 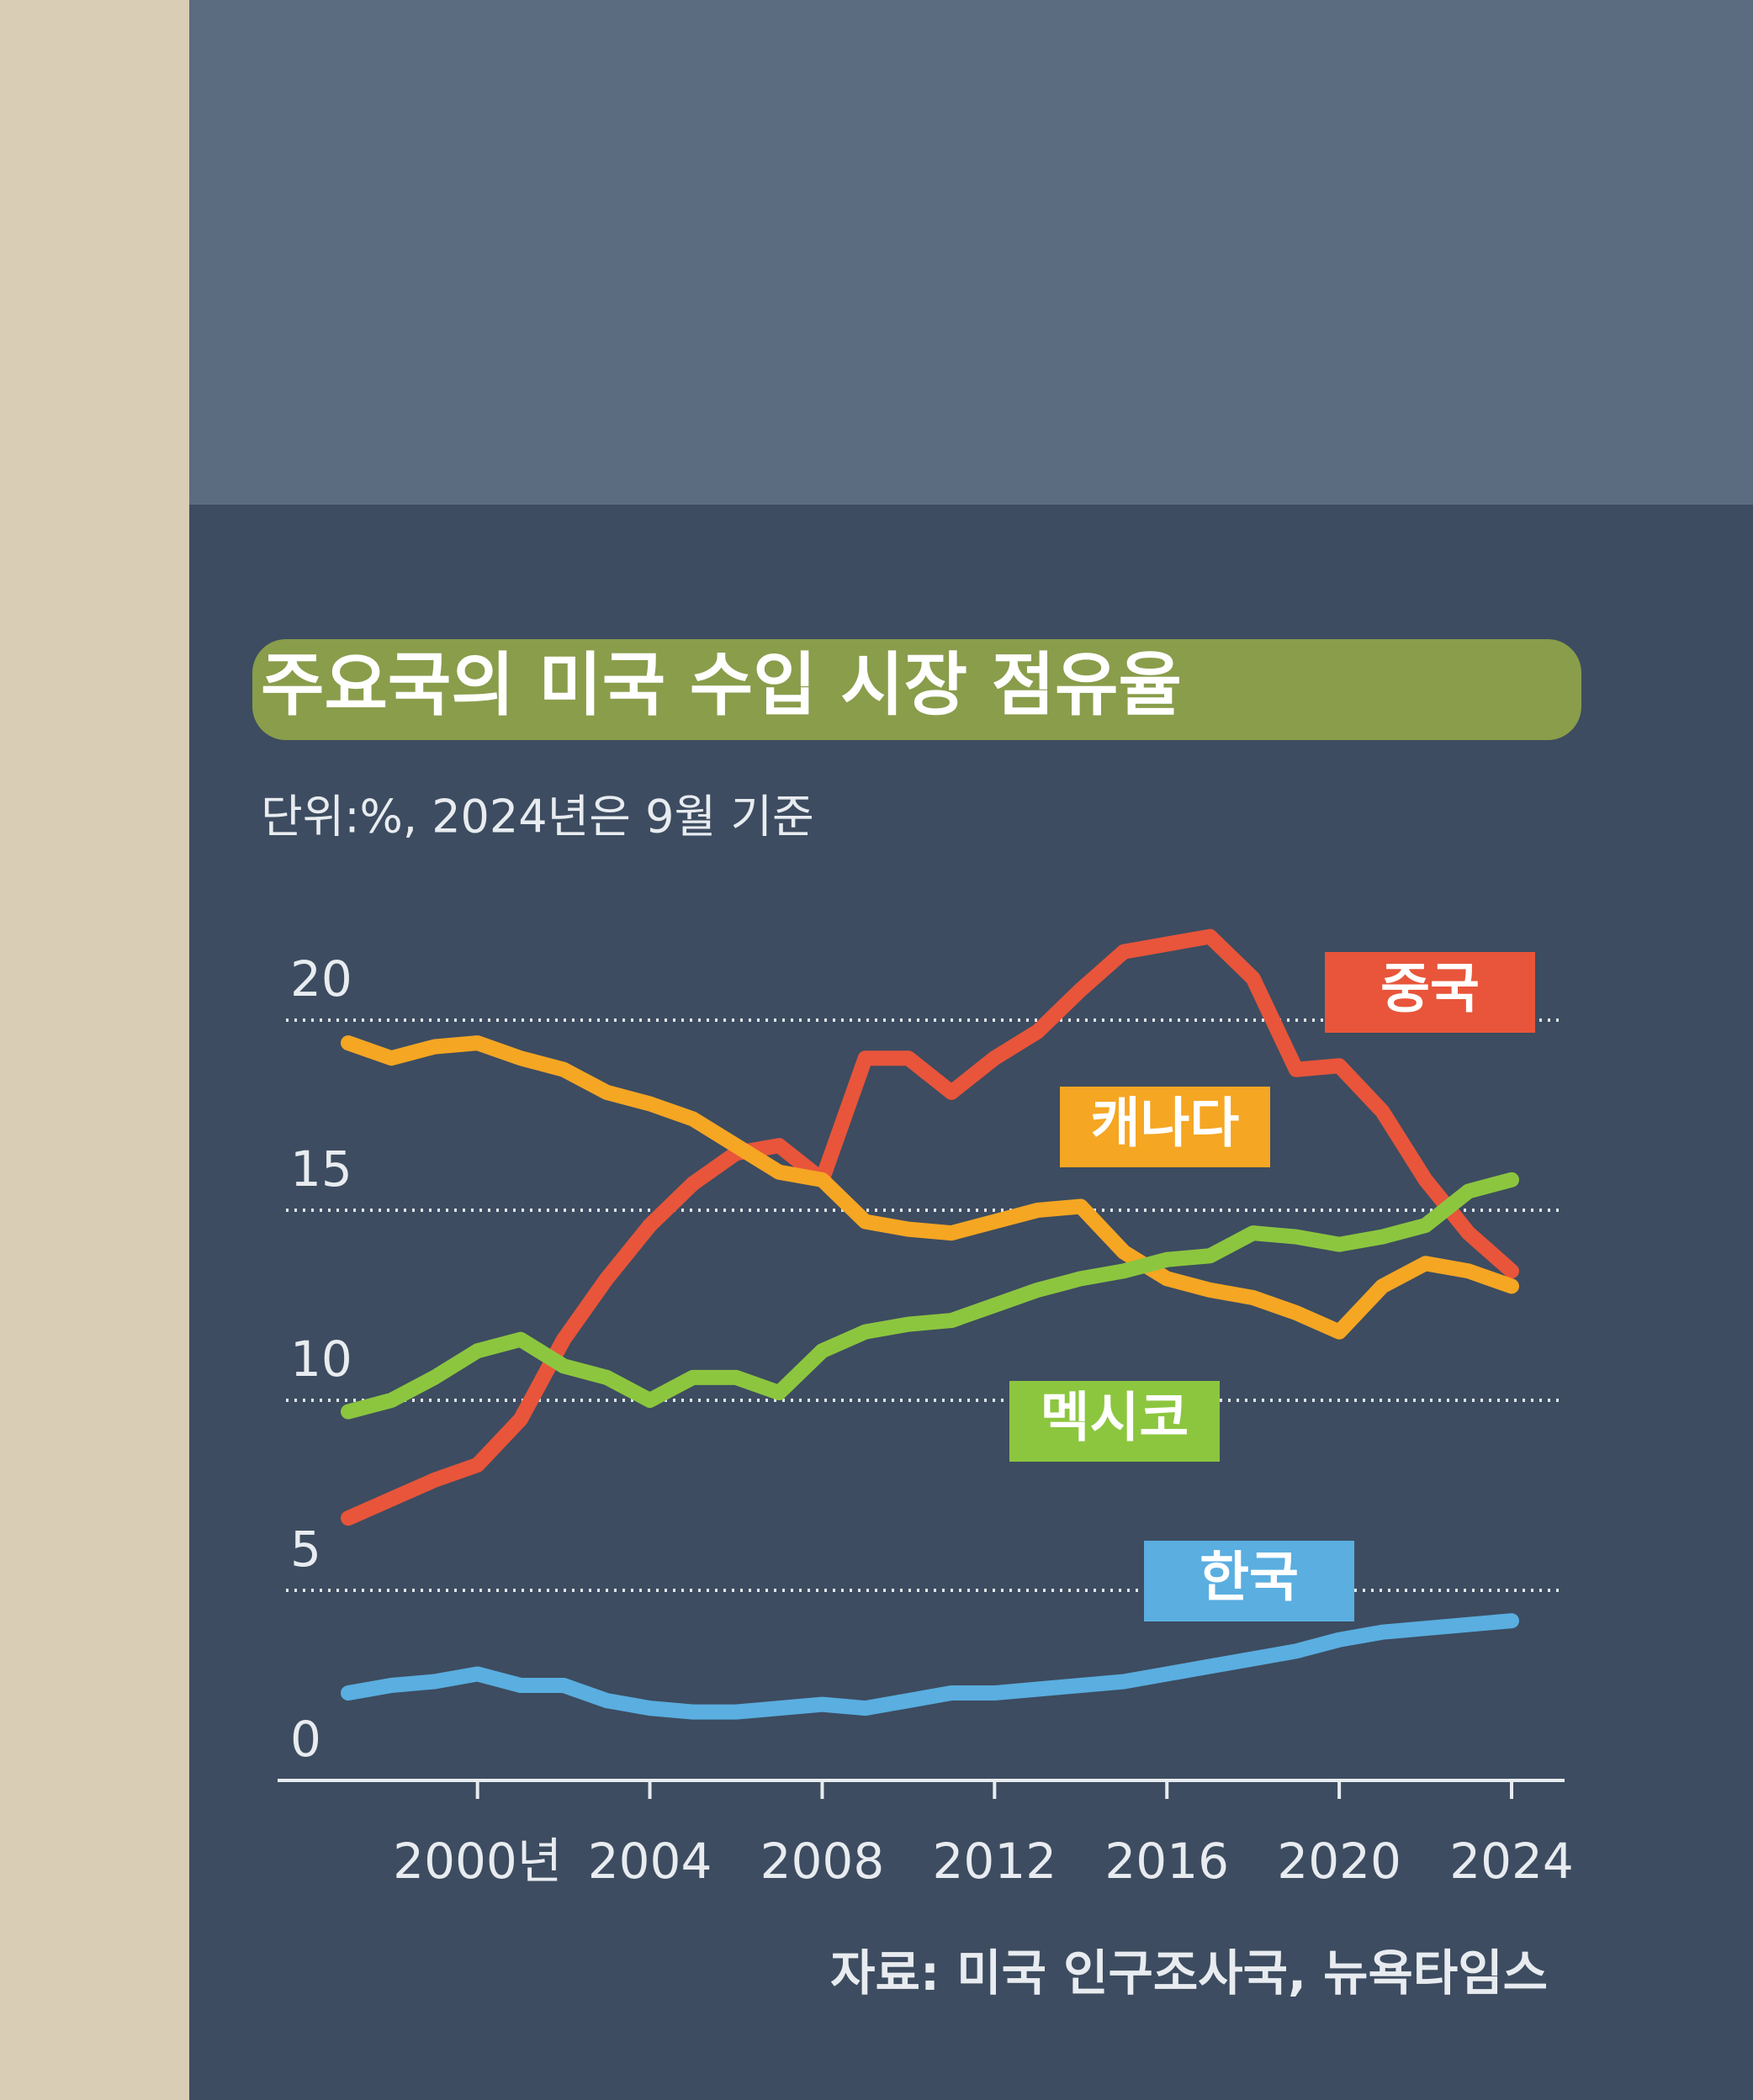 I want to click on x-tick-label: 2012, so click(x=995, y=1861).